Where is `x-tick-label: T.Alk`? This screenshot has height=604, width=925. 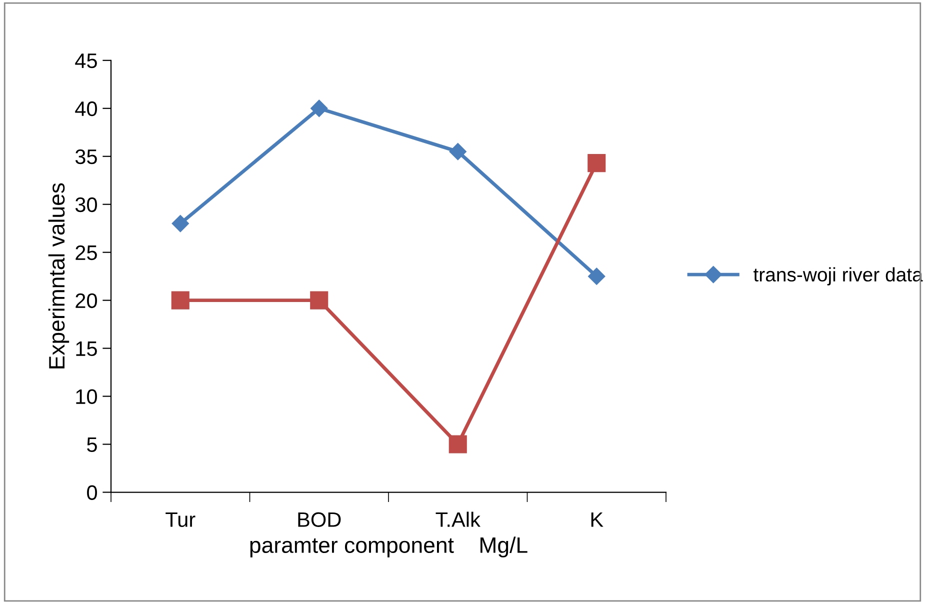
x-tick-label: T.Alk is located at coordinates (458, 519).